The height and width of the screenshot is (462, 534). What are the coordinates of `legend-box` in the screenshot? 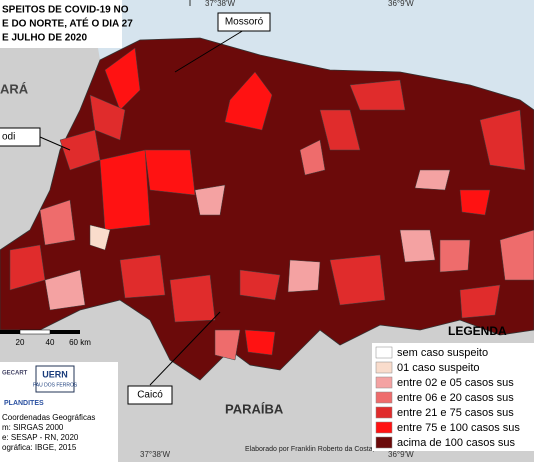 It's located at (453, 397).